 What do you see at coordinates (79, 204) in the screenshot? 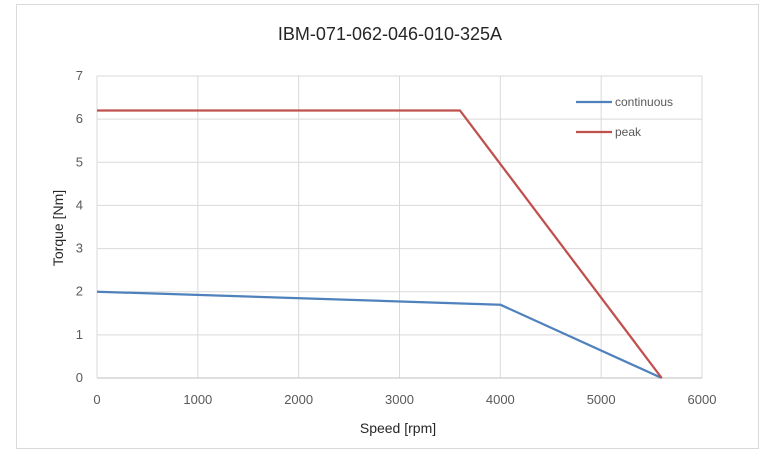
I see `y-tick-label: 4` at bounding box center [79, 204].